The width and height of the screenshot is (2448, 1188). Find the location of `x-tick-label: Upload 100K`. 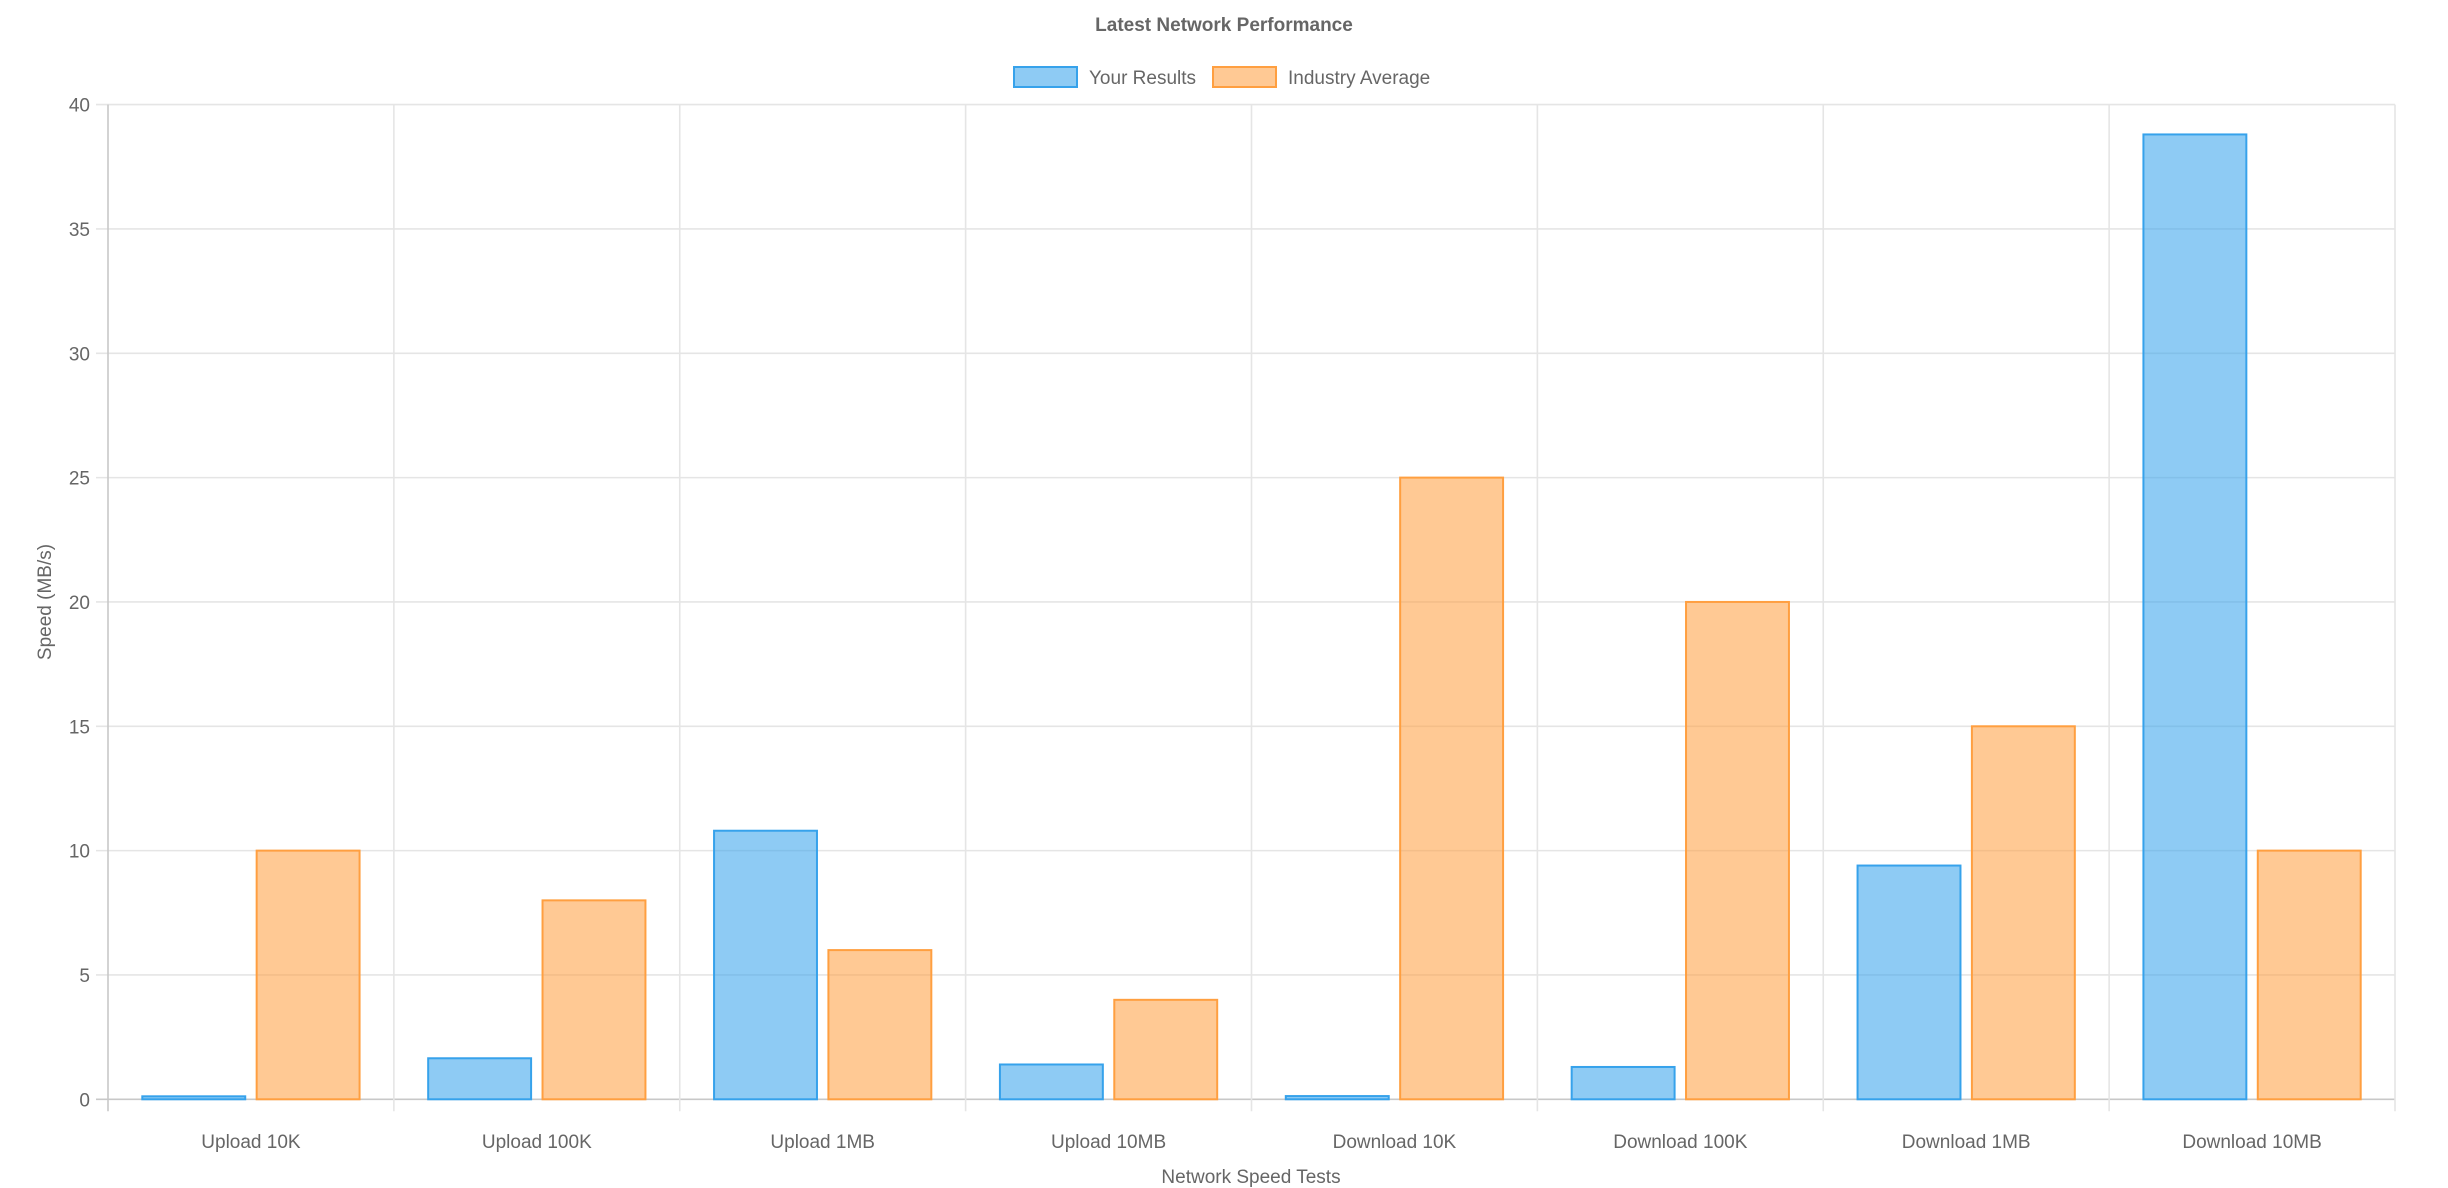

x-tick-label: Upload 100K is located at coordinates (537, 1142).